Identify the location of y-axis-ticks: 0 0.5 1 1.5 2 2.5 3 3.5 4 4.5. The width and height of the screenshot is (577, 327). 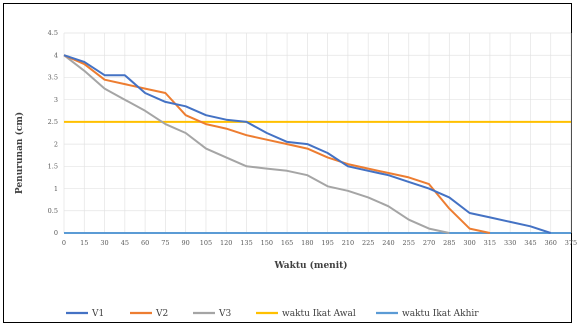
(53, 133).